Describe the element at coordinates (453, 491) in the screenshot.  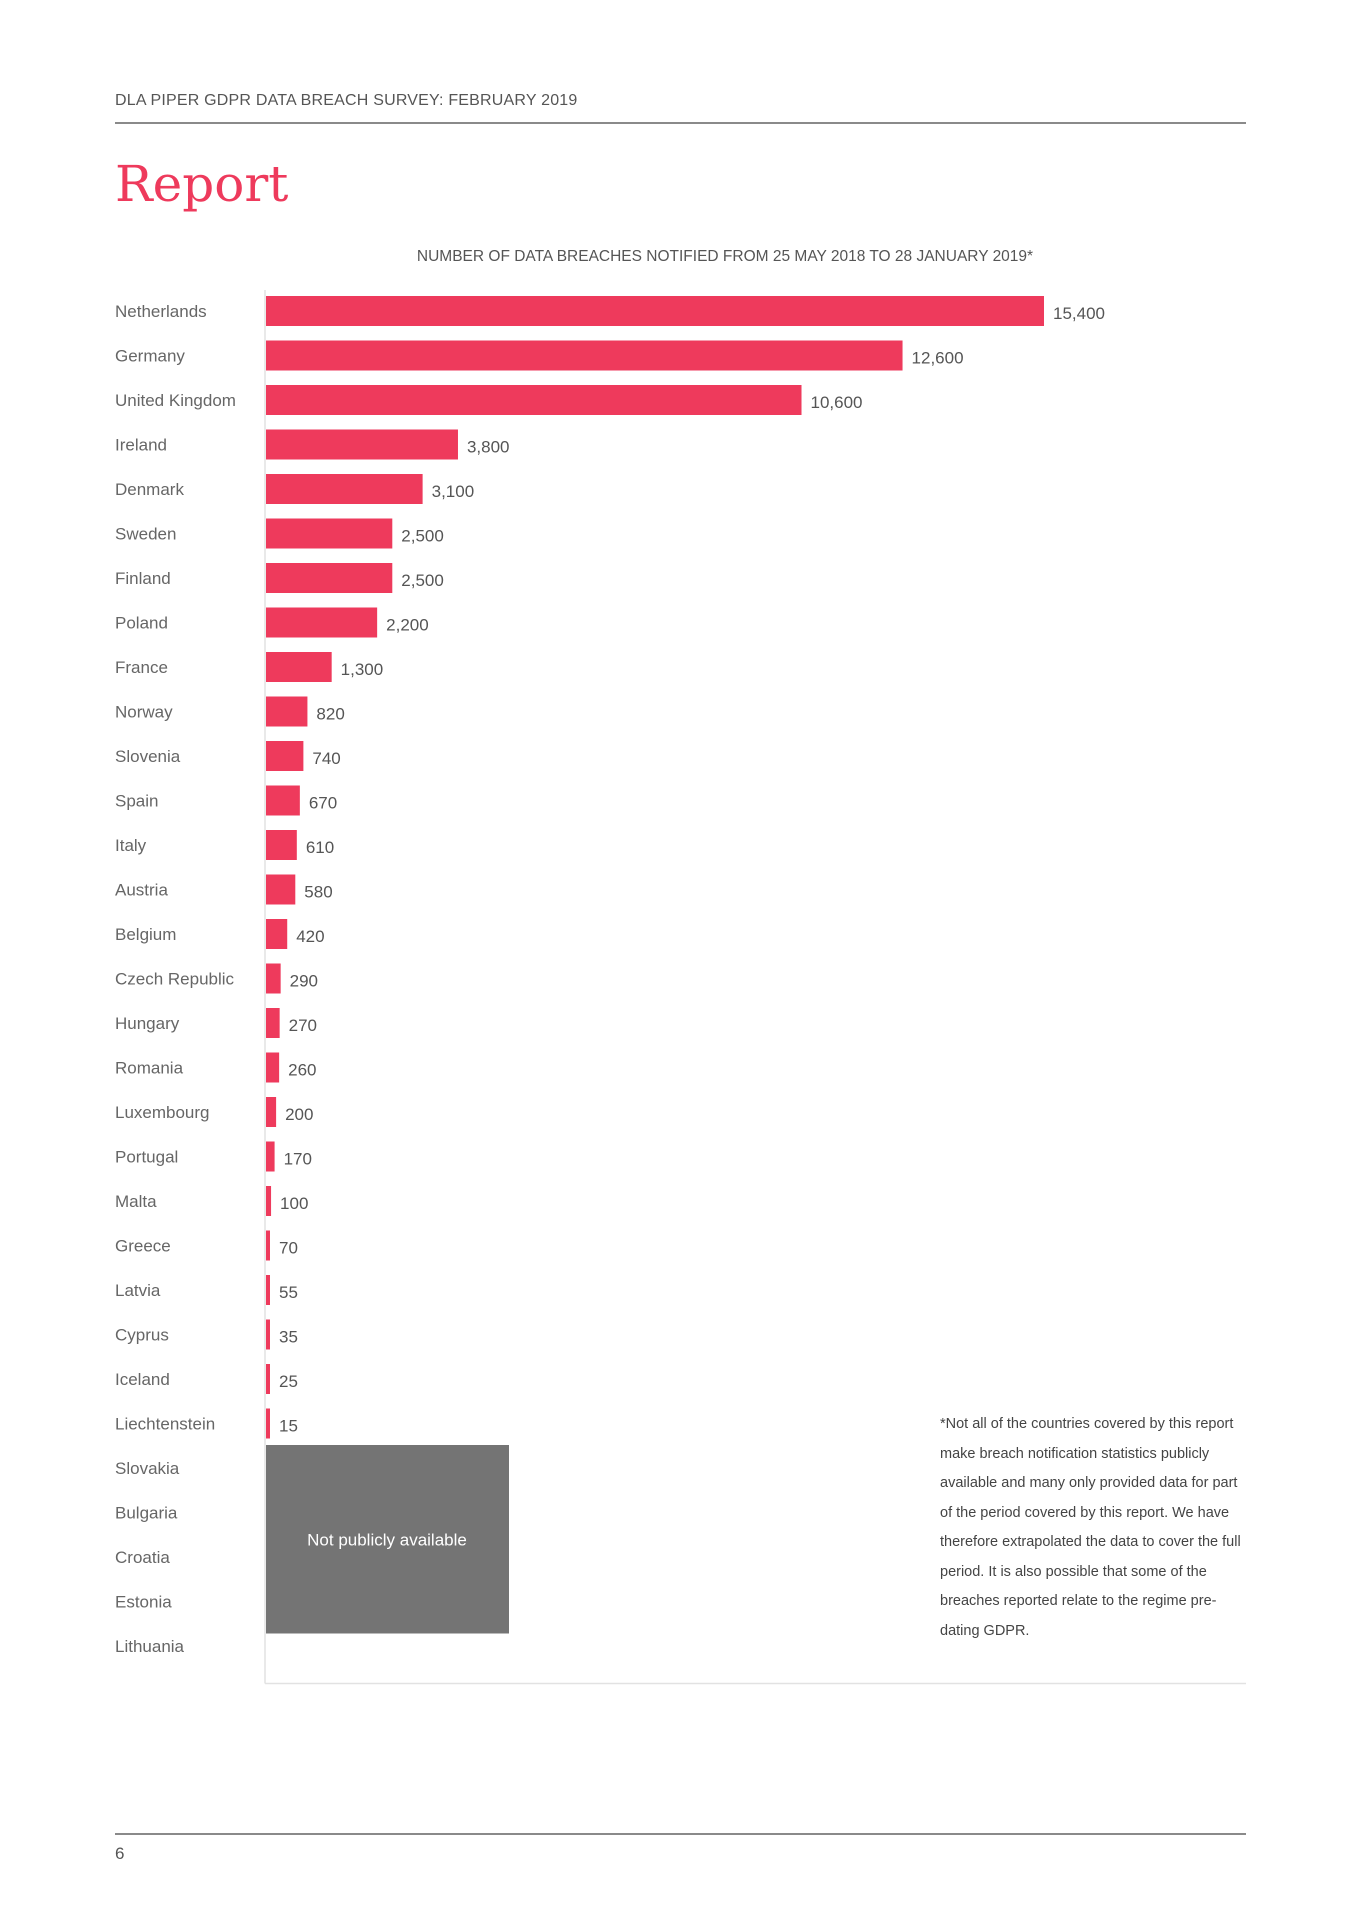
I see `value-label: 3,100` at that location.